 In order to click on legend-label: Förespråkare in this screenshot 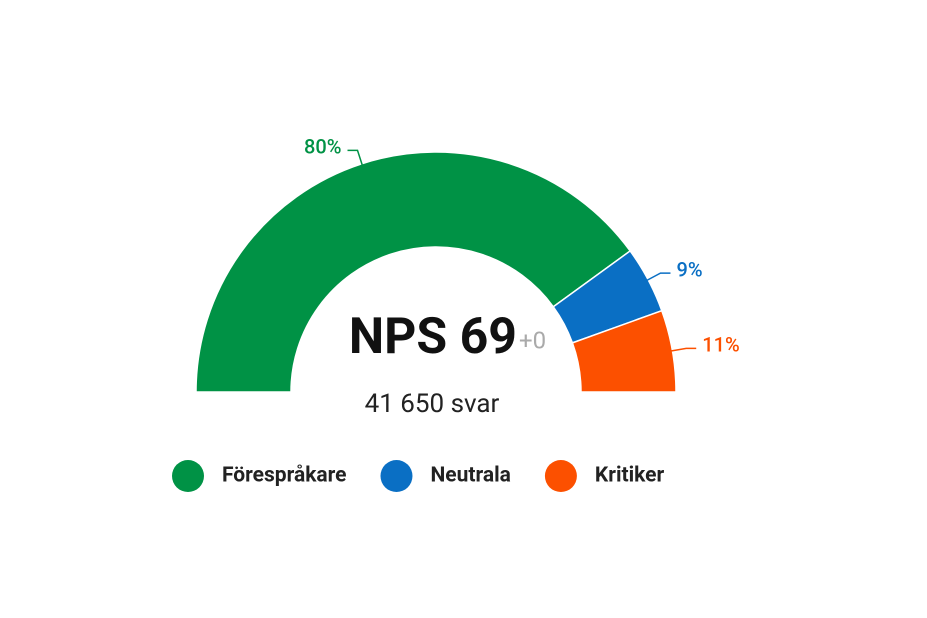, I will do `click(284, 476)`.